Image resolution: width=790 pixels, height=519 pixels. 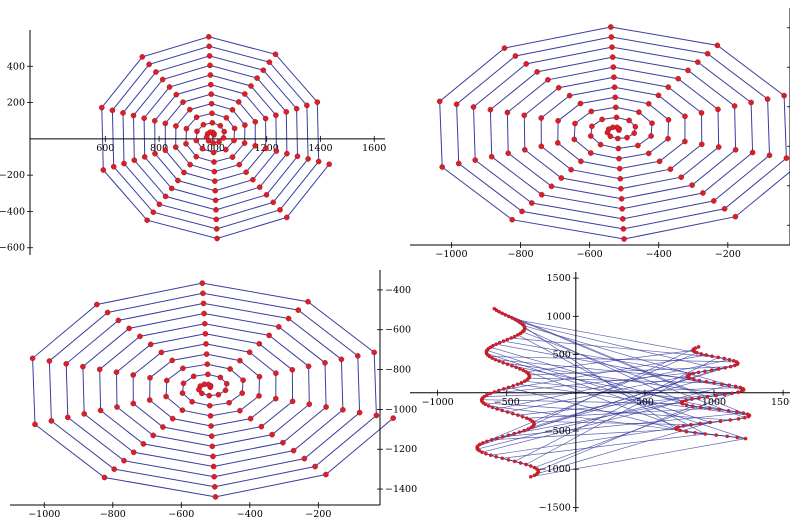 I want to click on y-tick-label: 400, so click(x=16, y=66).